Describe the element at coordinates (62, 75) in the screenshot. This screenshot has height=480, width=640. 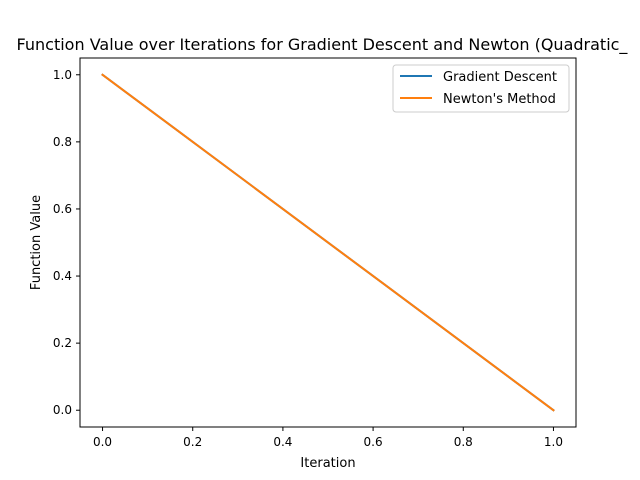
I see `y-tick-label: 1.0` at that location.